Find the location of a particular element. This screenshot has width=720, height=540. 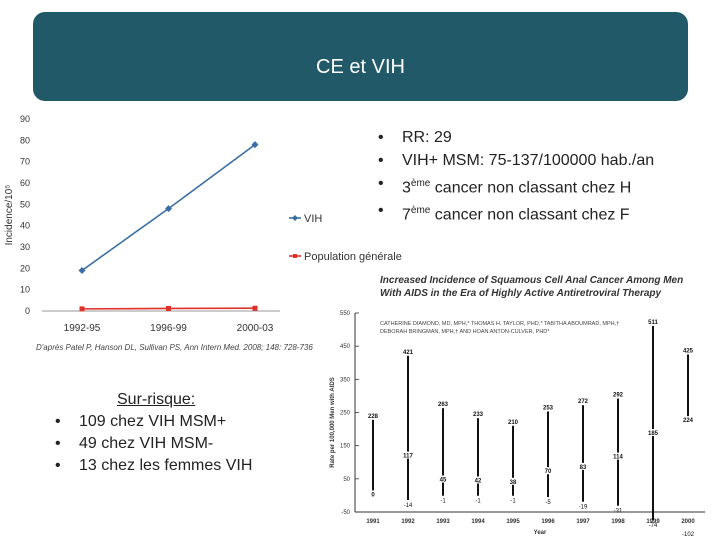

upper-label: 292 is located at coordinates (618, 396).